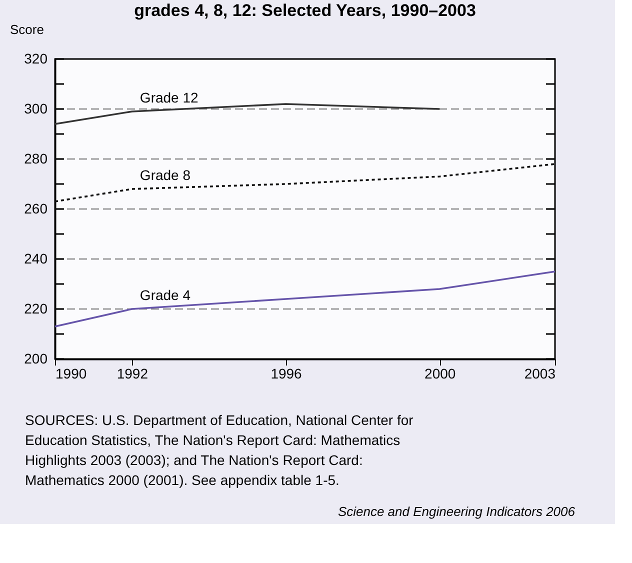  What do you see at coordinates (36, 208) in the screenshot?
I see `y-tick-label: 260` at bounding box center [36, 208].